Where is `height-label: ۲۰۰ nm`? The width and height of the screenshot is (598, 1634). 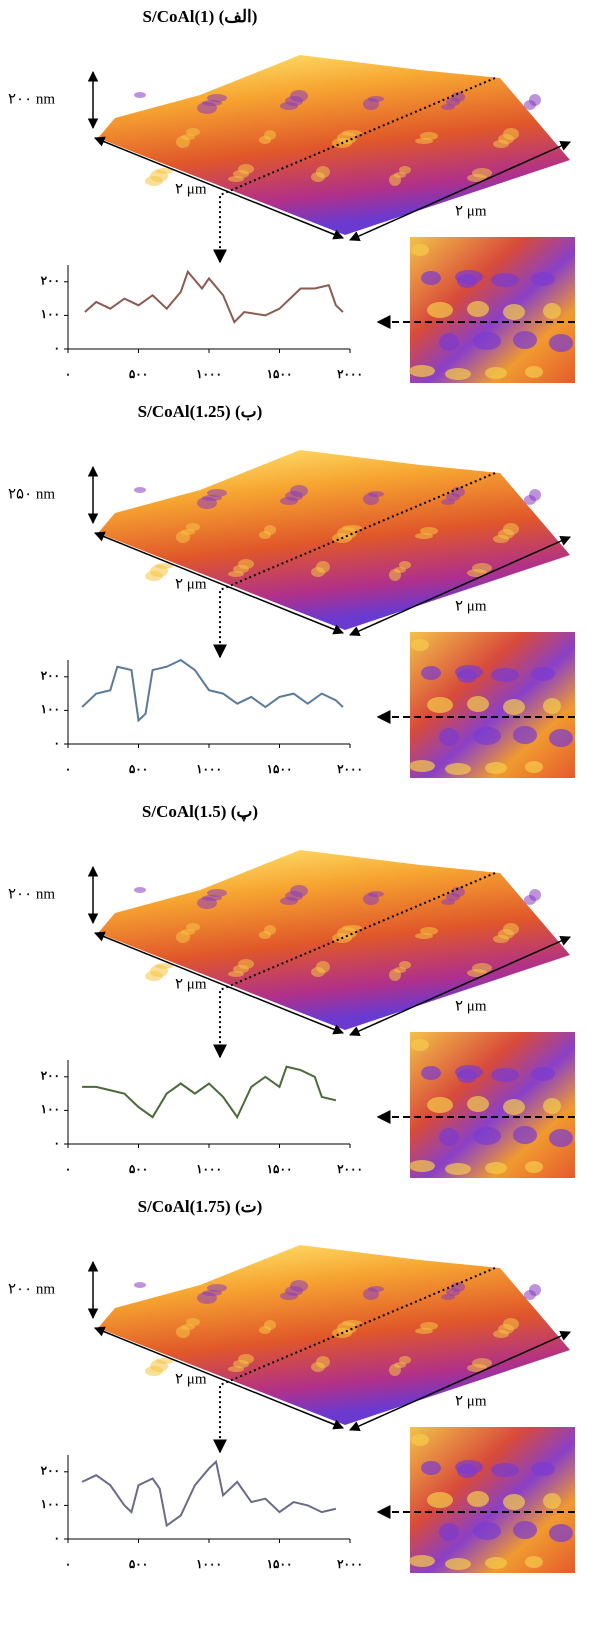 height-label: ۲۰۰ nm is located at coordinates (31, 894).